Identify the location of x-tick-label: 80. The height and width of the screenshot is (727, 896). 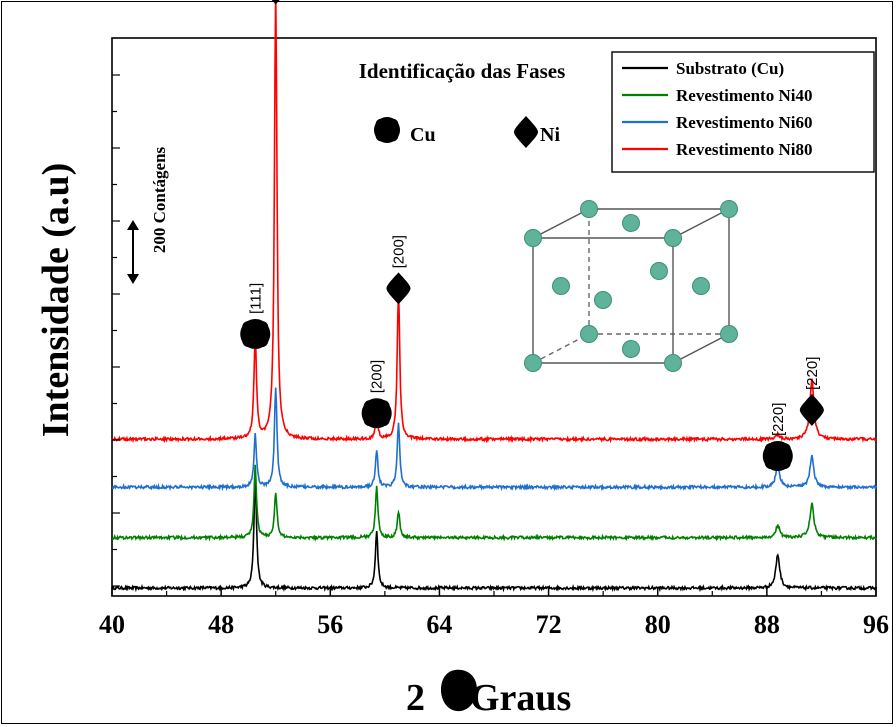
(658, 624).